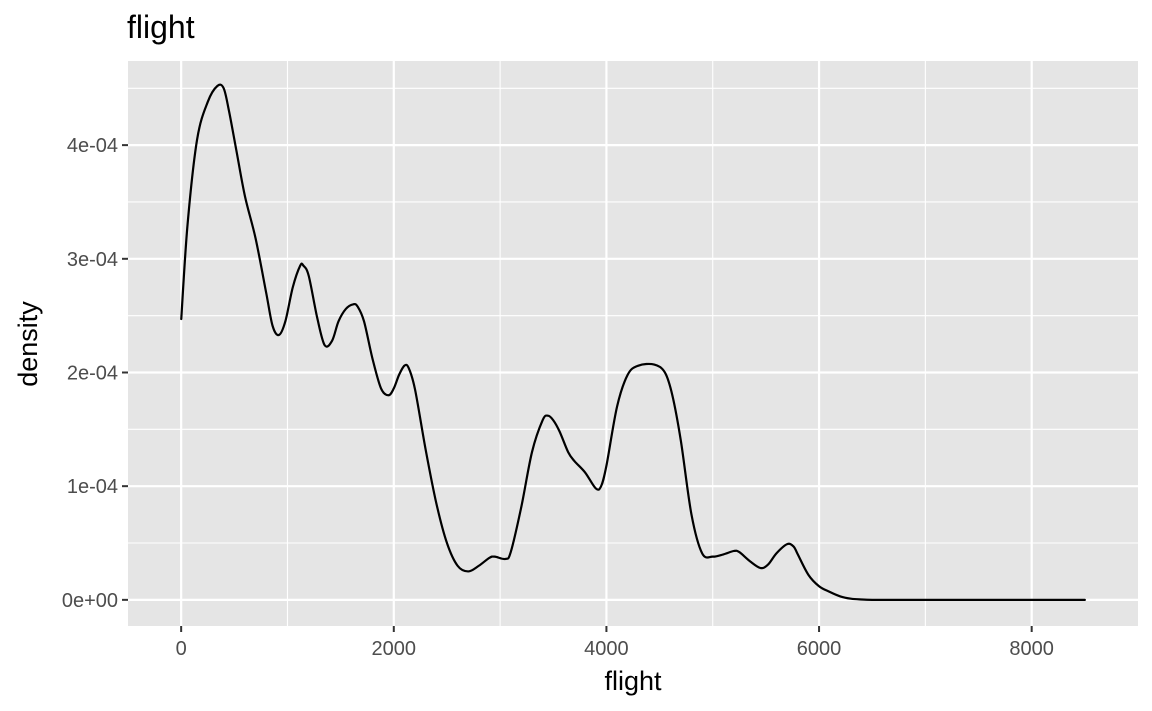  Describe the element at coordinates (606, 649) in the screenshot. I see `x-tick-label: 4000` at that location.